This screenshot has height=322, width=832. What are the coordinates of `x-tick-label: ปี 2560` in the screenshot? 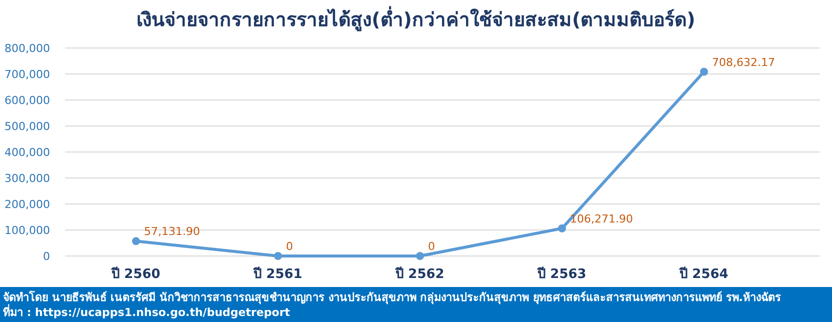 It's located at (135, 274).